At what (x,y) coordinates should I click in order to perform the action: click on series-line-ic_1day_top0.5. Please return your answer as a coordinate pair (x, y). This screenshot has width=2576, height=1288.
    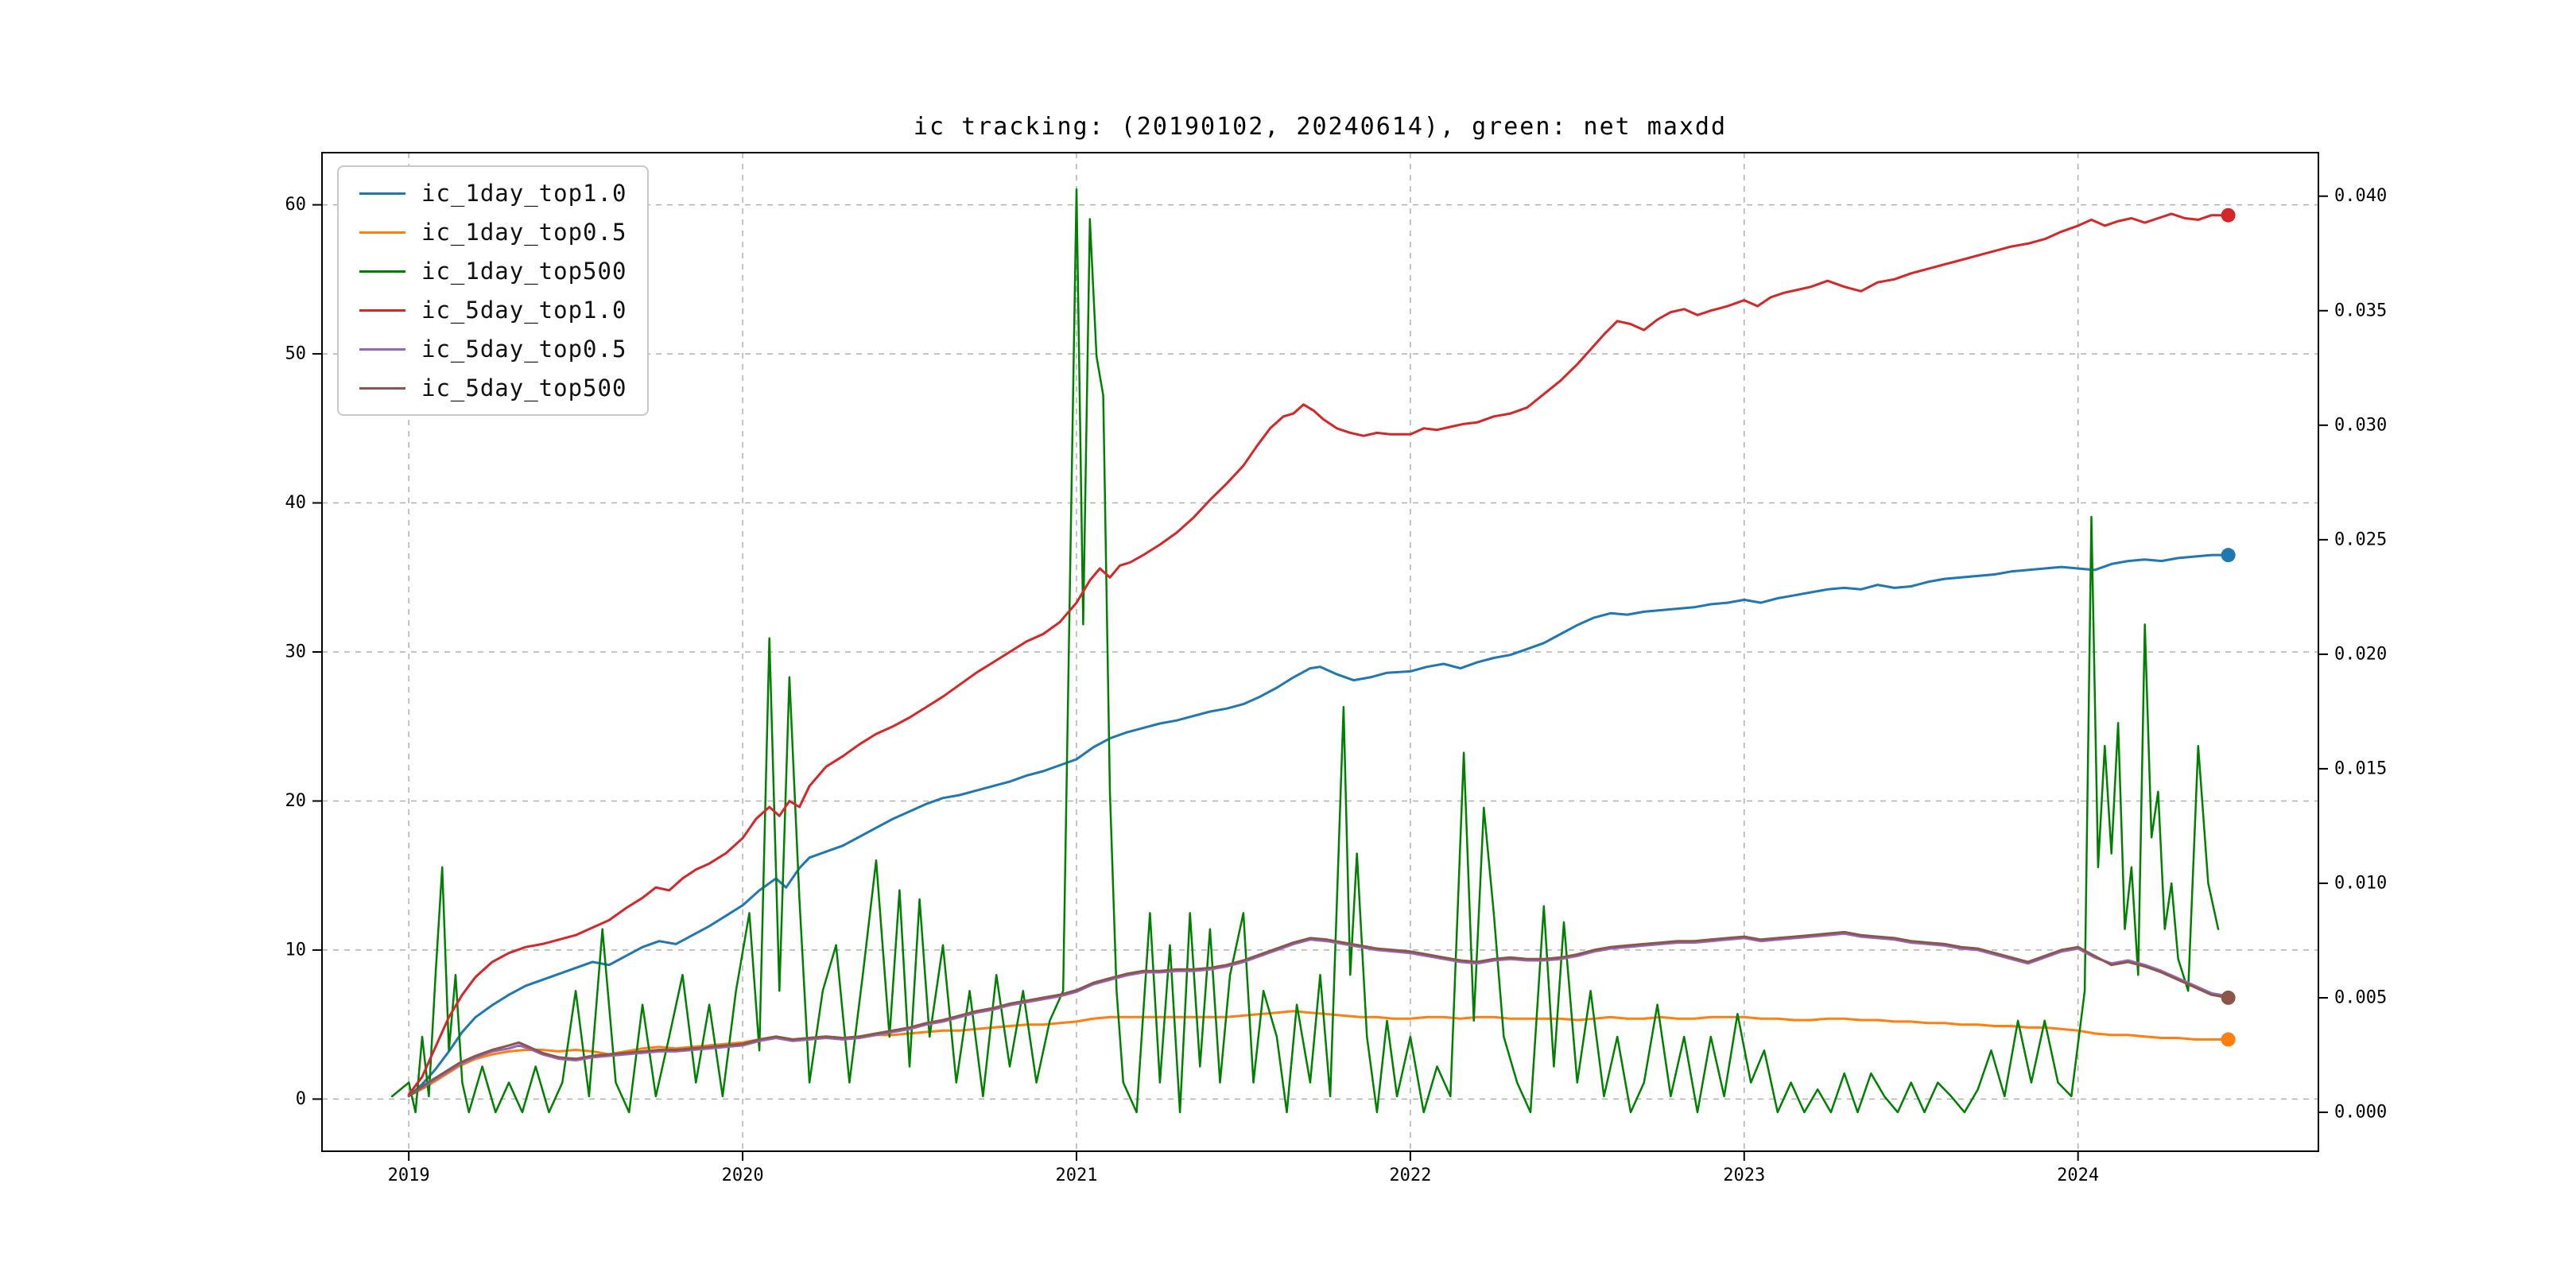
    Looking at the image, I should click on (1319, 1054).